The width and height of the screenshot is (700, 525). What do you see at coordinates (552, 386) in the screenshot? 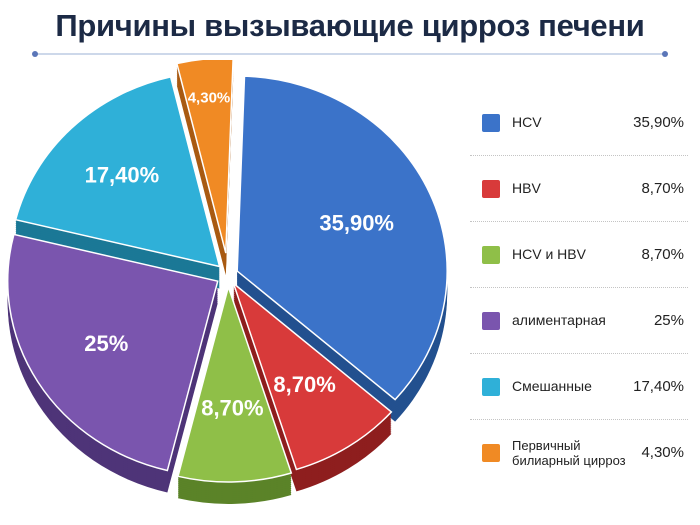
I see `legend-label: Смешанные` at bounding box center [552, 386].